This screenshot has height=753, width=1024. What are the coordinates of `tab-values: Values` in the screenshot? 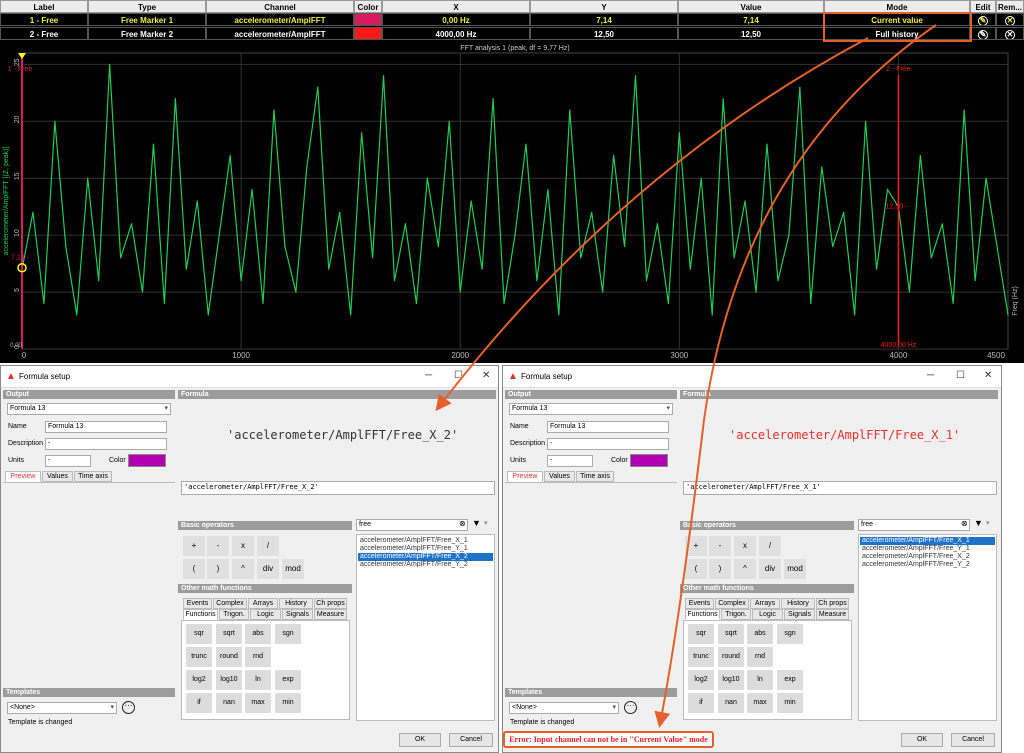 It's located at (559, 476).